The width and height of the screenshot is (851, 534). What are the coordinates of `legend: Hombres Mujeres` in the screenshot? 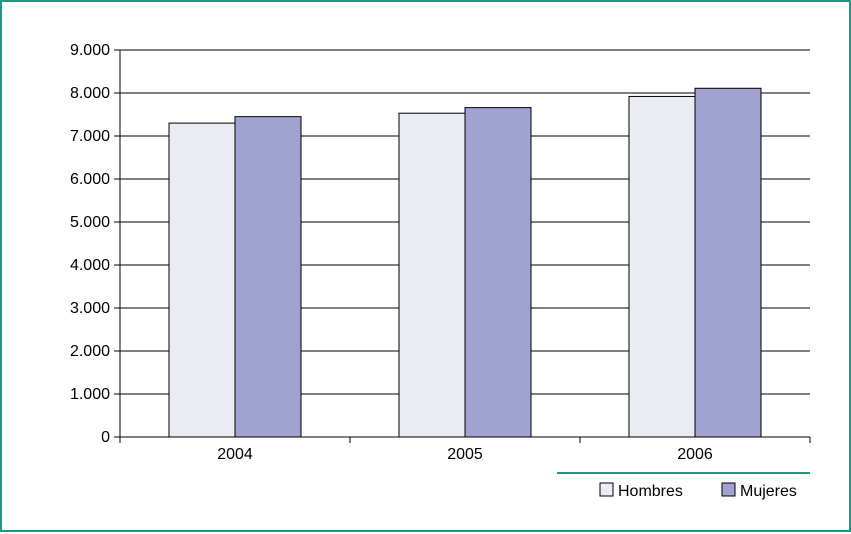 It's located at (683, 486).